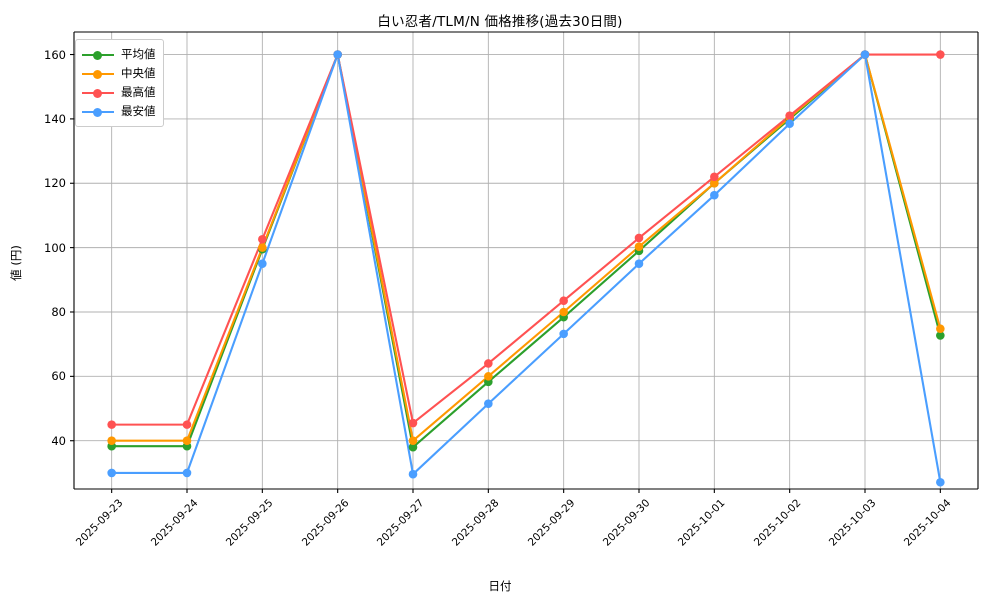 The height and width of the screenshot is (600, 1000). What do you see at coordinates (58, 440) in the screenshot?
I see `y-tick-label: 40` at bounding box center [58, 440].